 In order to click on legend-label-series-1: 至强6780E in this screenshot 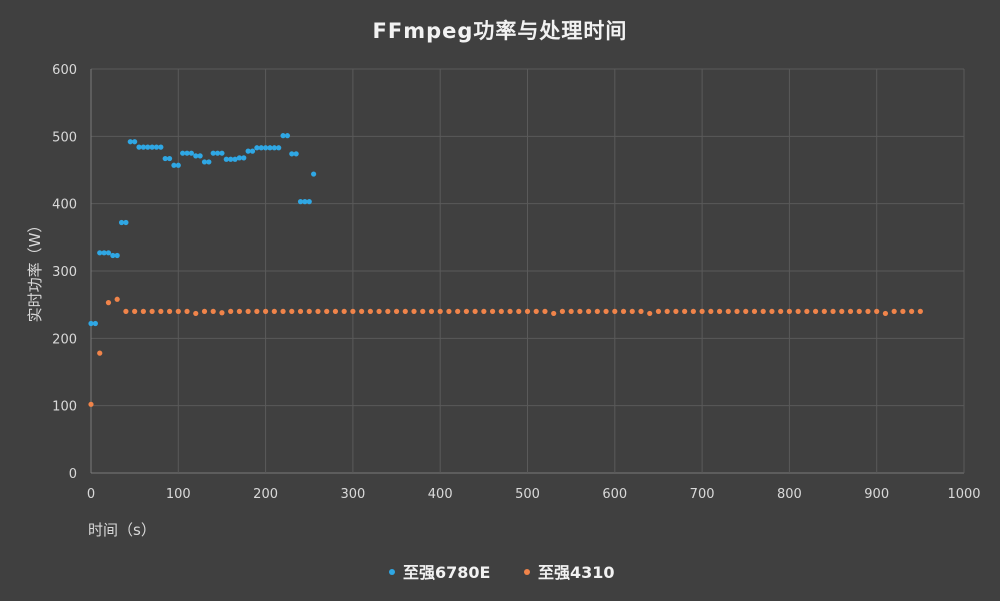, I will do `click(446, 572)`.